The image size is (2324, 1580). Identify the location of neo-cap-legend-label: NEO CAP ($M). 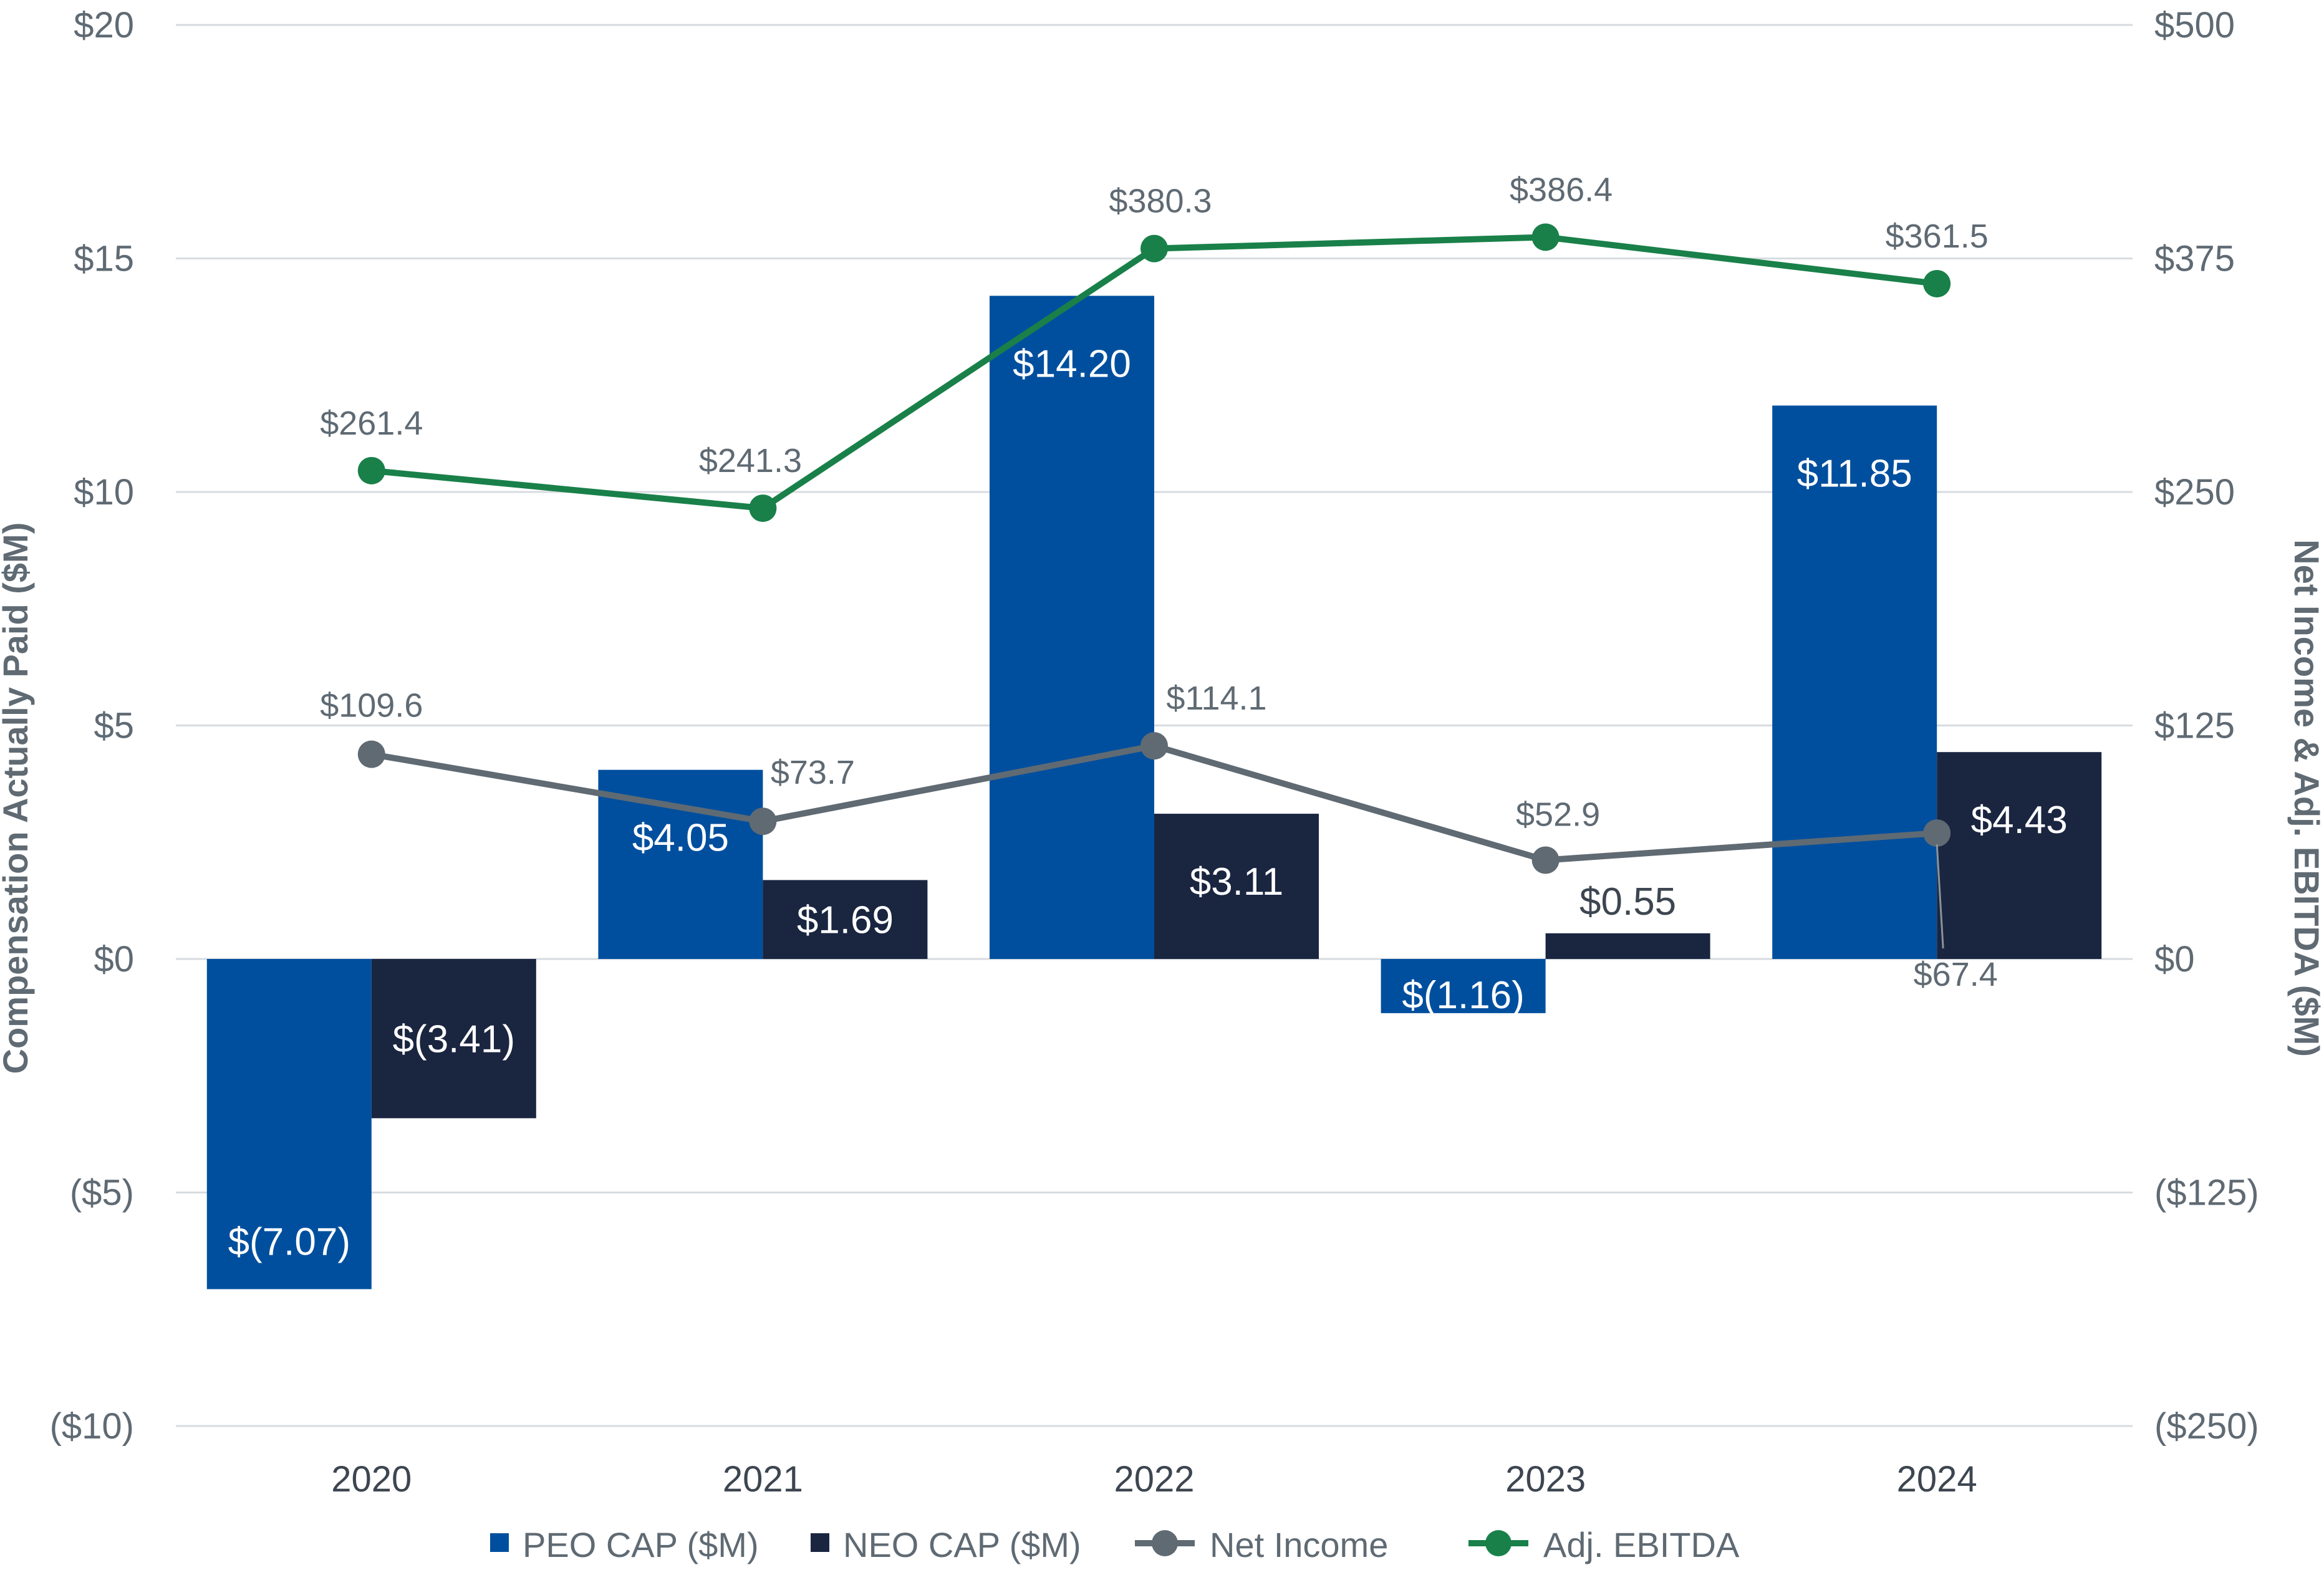
(962, 1544).